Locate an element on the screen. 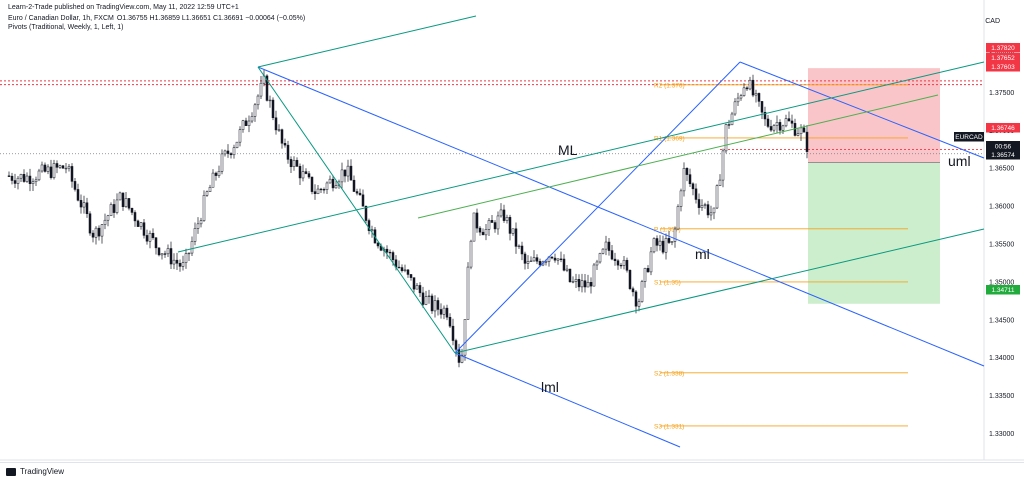 The height and width of the screenshot is (484, 1024). tradingview-logo: TradingView is located at coordinates (35, 471).